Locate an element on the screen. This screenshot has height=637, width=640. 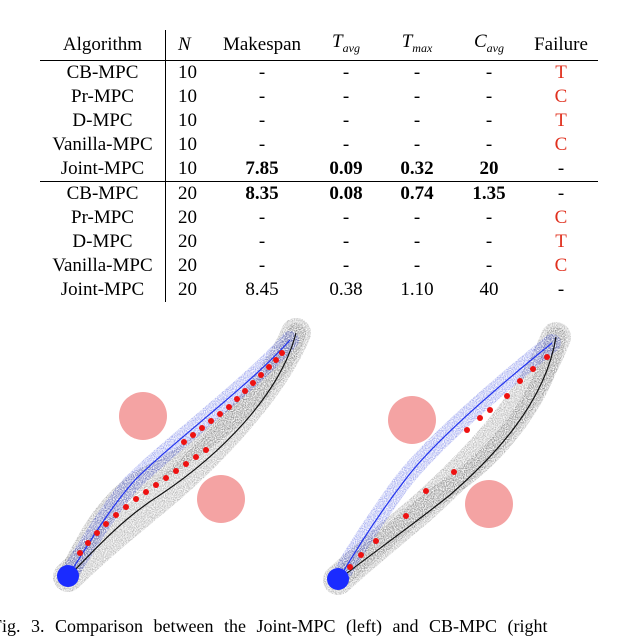
cell-tavg: 0.38 is located at coordinates (346, 289).